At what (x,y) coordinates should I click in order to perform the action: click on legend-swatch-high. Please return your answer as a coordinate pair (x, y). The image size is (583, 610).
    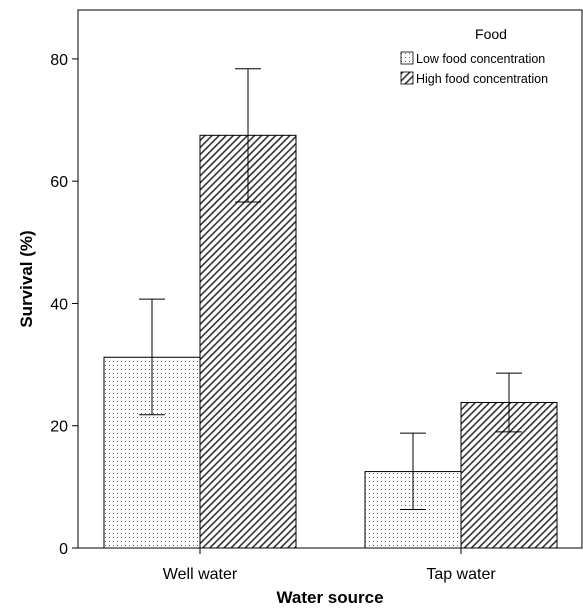
    Looking at the image, I should click on (407, 78).